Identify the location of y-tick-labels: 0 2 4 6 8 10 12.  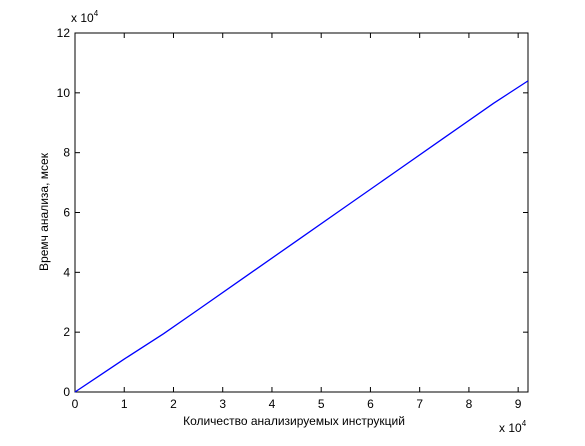
(64, 212).